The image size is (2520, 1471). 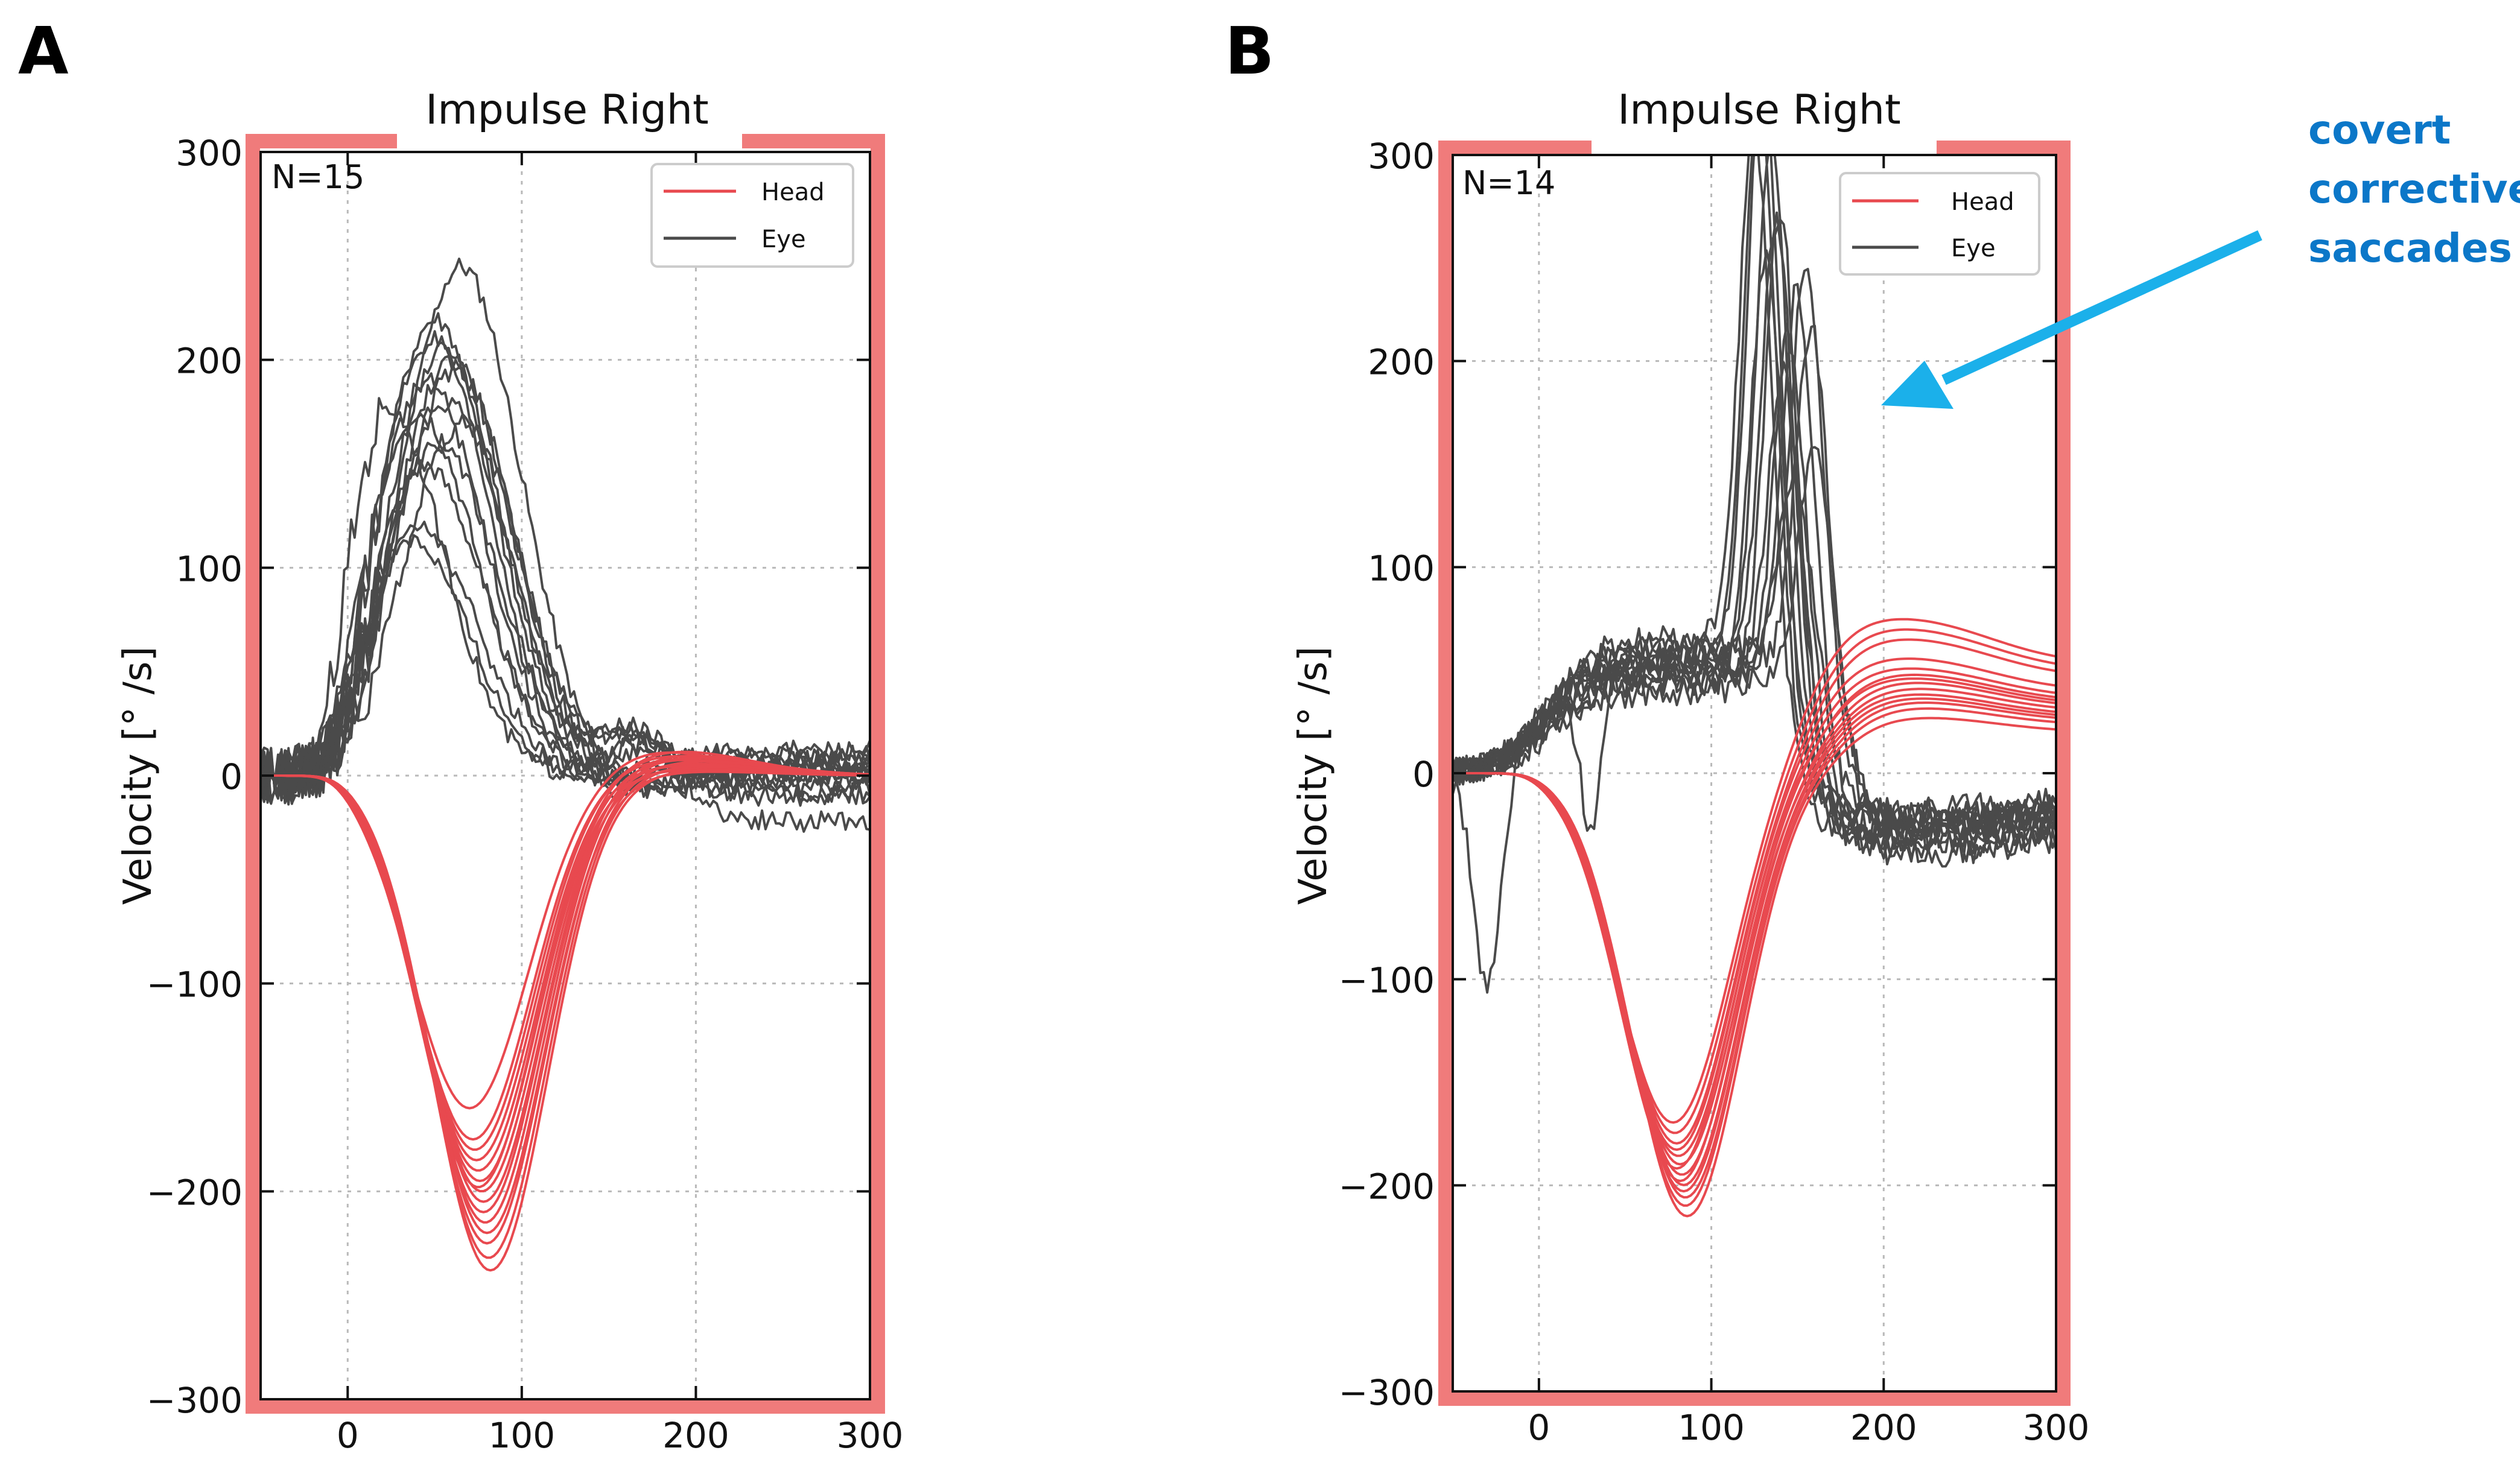 I want to click on panel-a-eye-traces, so click(x=565, y=546).